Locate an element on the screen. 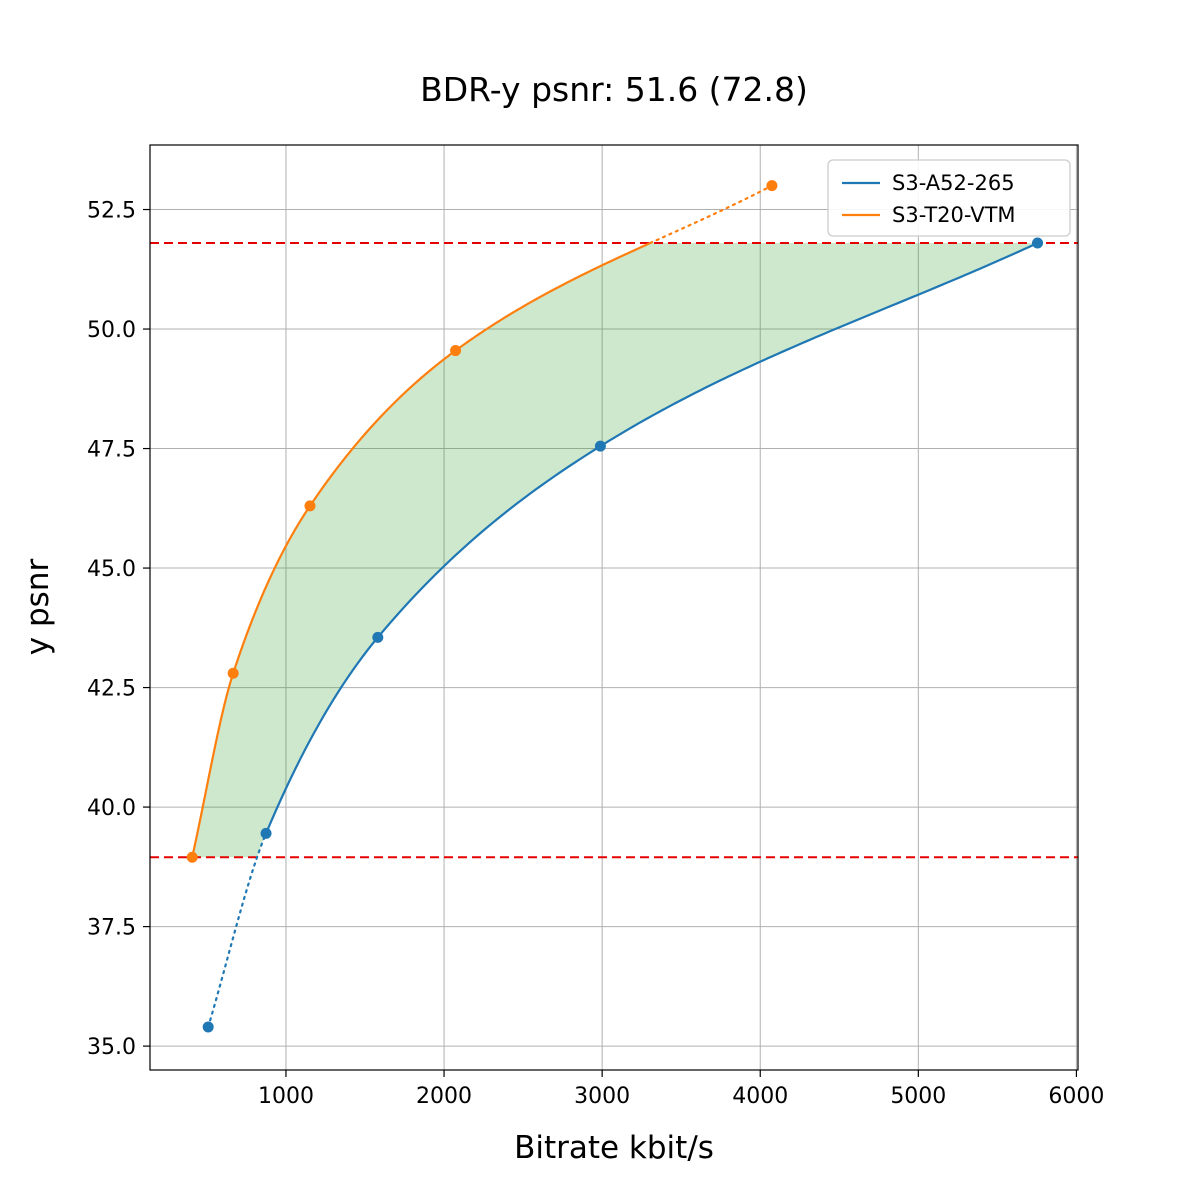 The height and width of the screenshot is (1204, 1200). legend-label-1: S3-T20-VTM is located at coordinates (954, 215).